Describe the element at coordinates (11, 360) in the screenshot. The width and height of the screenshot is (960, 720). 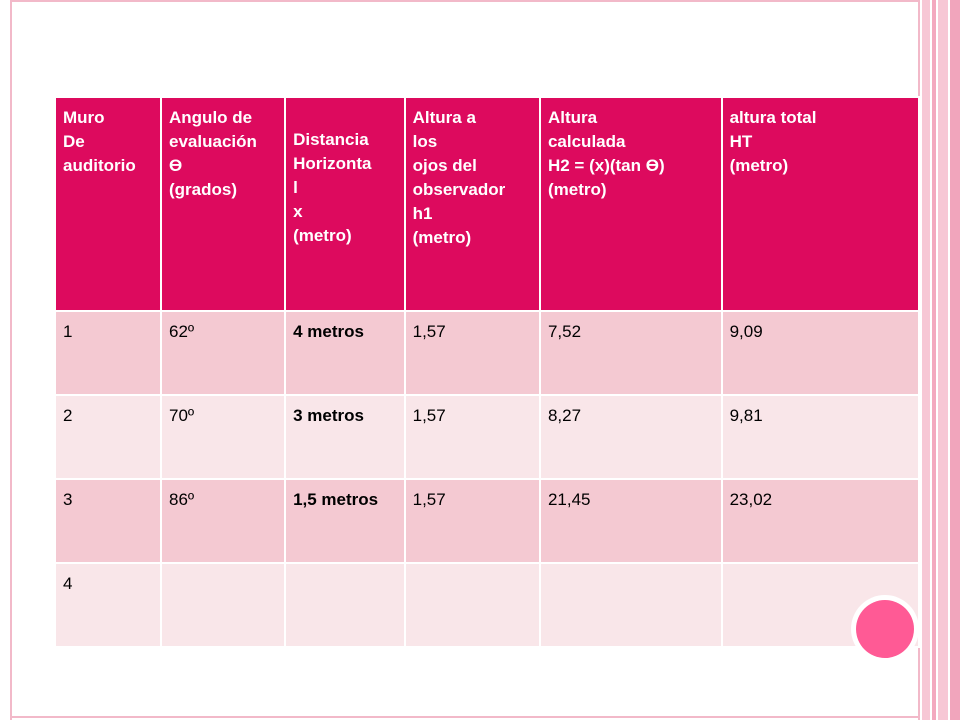
I see `frame-border-left` at that location.